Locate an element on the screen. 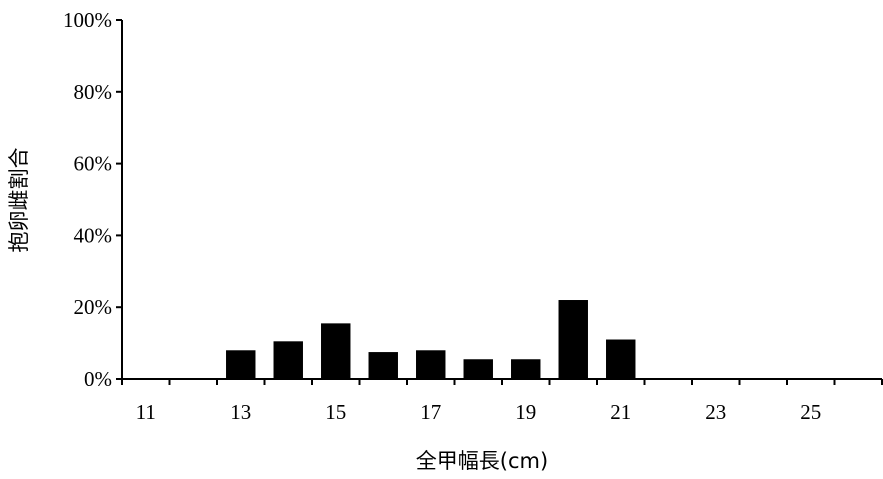  y-tick-label: 80% is located at coordinates (93, 92).